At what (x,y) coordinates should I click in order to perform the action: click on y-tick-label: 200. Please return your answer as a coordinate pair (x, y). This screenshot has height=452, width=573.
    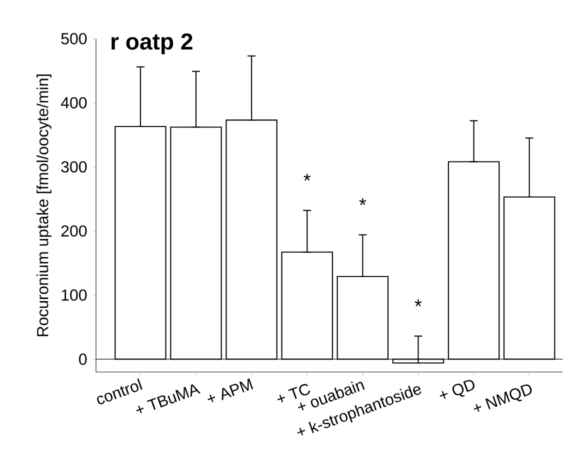
    Looking at the image, I should click on (74, 231).